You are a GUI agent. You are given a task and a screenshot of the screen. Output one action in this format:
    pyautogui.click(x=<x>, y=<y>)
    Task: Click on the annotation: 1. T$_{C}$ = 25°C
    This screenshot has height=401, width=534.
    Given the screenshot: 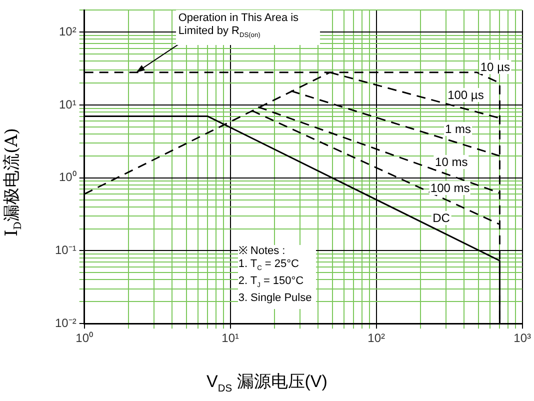 What is the action you would take?
    pyautogui.click(x=269, y=266)
    